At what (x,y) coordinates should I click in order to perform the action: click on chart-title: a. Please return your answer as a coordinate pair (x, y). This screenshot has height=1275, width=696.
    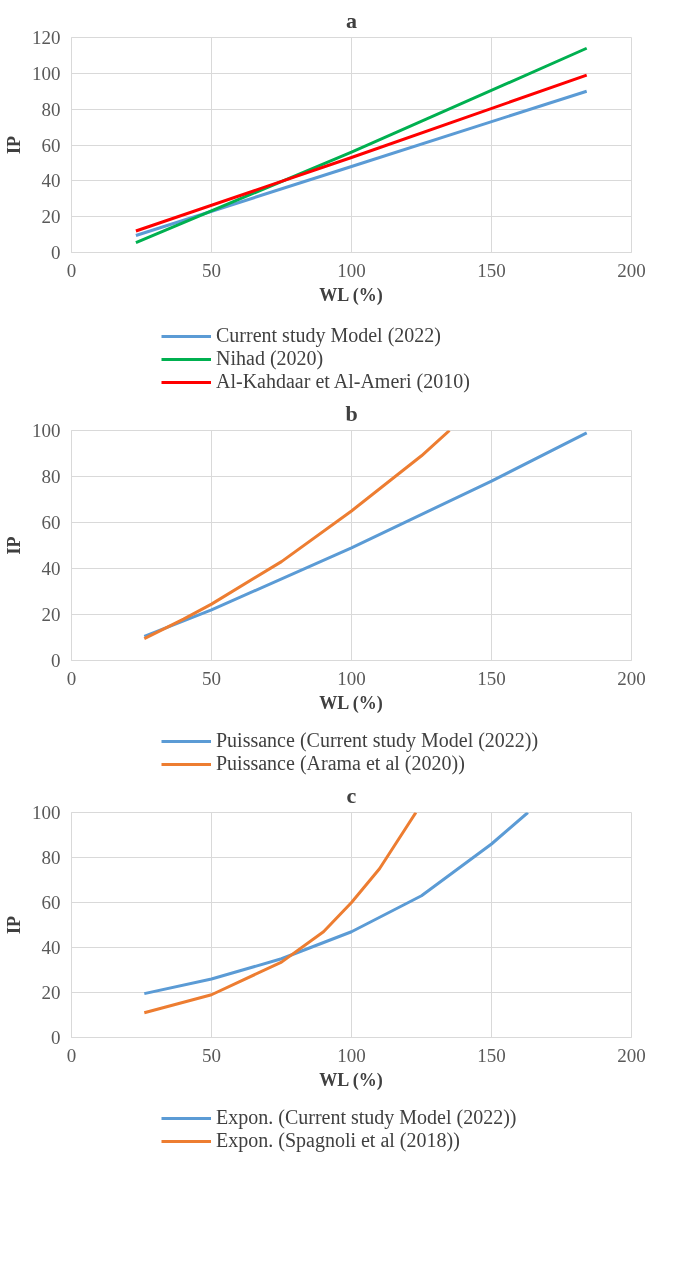
    Looking at the image, I should click on (351, 20).